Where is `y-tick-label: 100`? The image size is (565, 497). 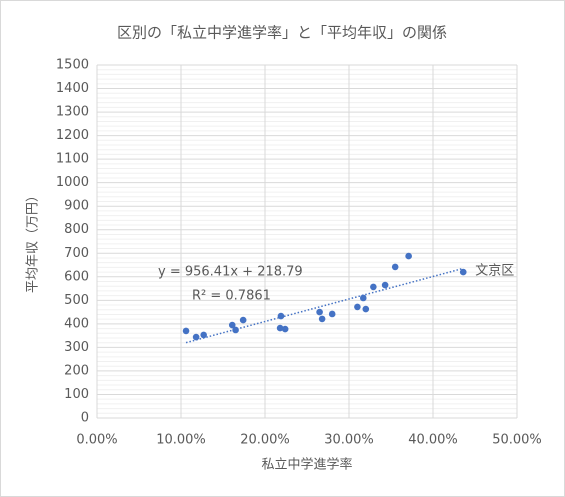 y-tick-label: 100 is located at coordinates (76, 394).